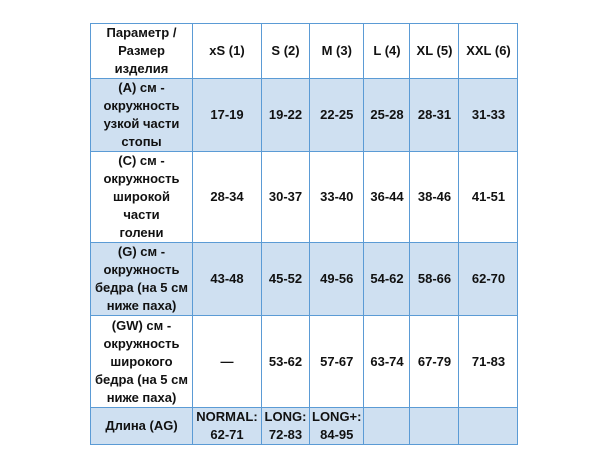  Describe the element at coordinates (434, 279) in the screenshot. I see `table-cell: 58-66` at that location.